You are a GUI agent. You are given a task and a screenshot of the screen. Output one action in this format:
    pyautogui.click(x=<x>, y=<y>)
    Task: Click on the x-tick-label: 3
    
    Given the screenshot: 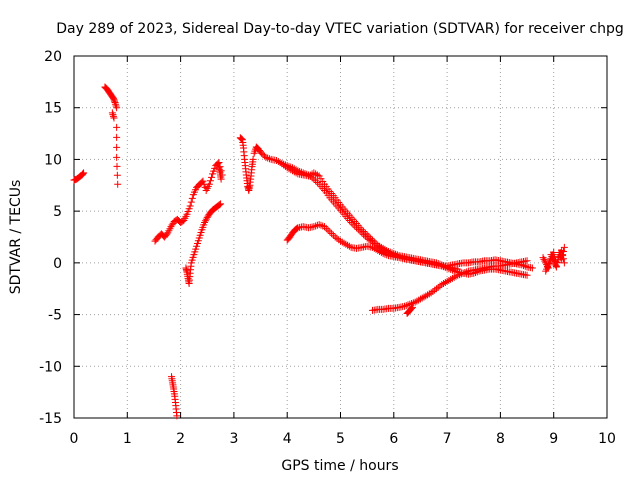 What is the action you would take?
    pyautogui.click(x=233, y=439)
    